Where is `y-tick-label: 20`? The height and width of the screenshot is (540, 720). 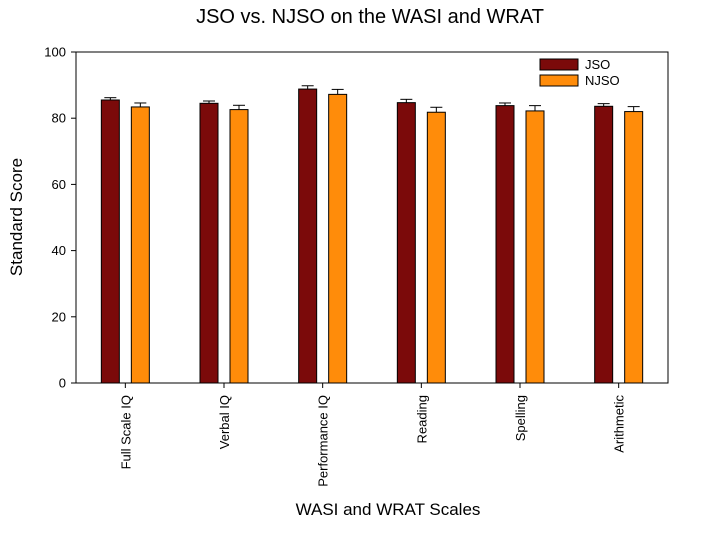 y-tick-label: 20 is located at coordinates (59, 316).